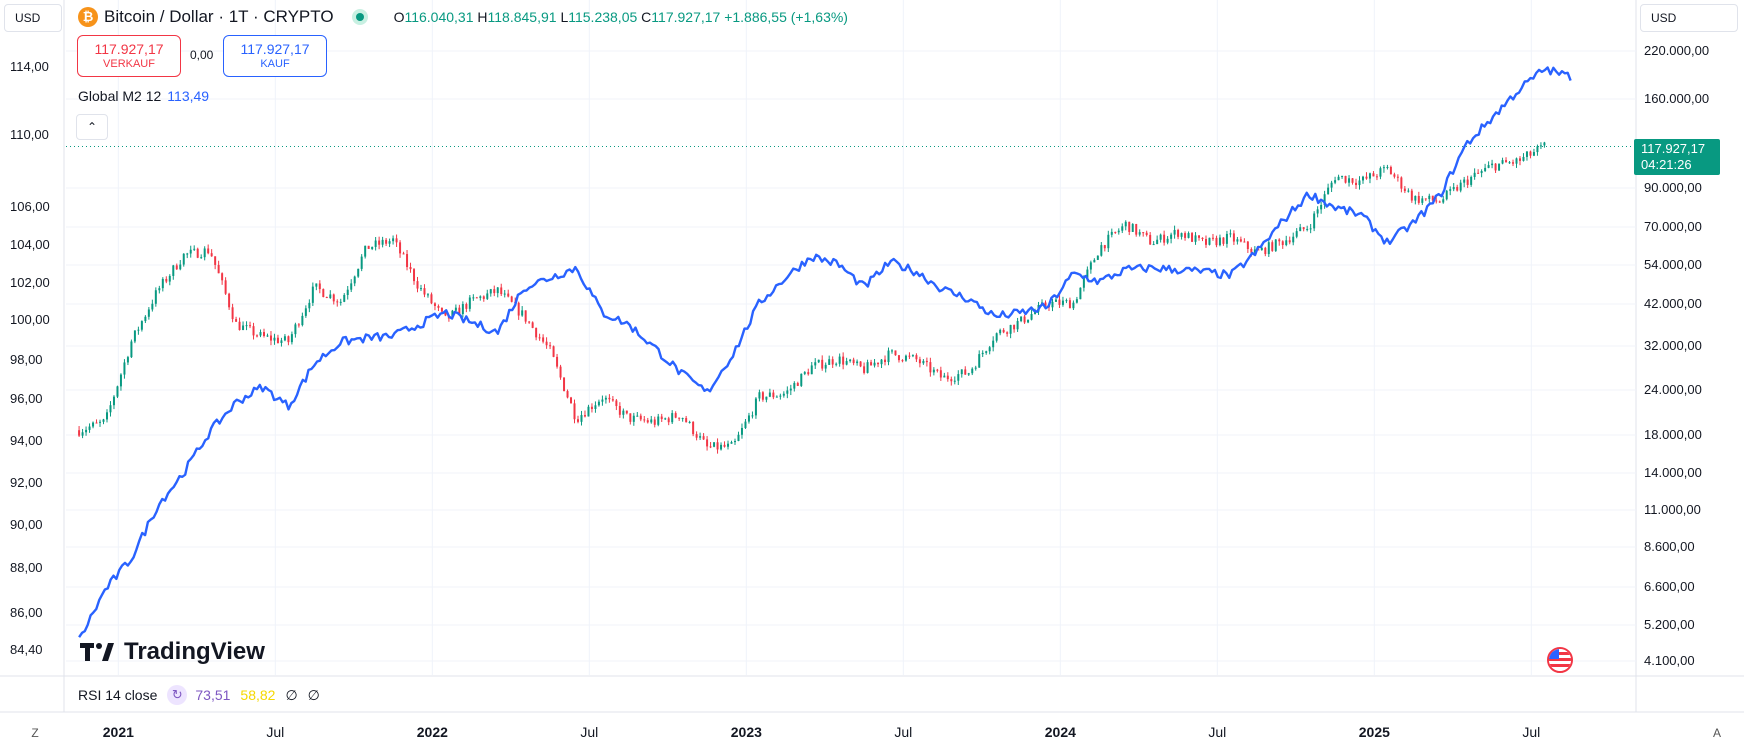 The width and height of the screenshot is (1744, 754). Describe the element at coordinates (1673, 226) in the screenshot. I see `right-axis-tick: 70.000,00` at that location.